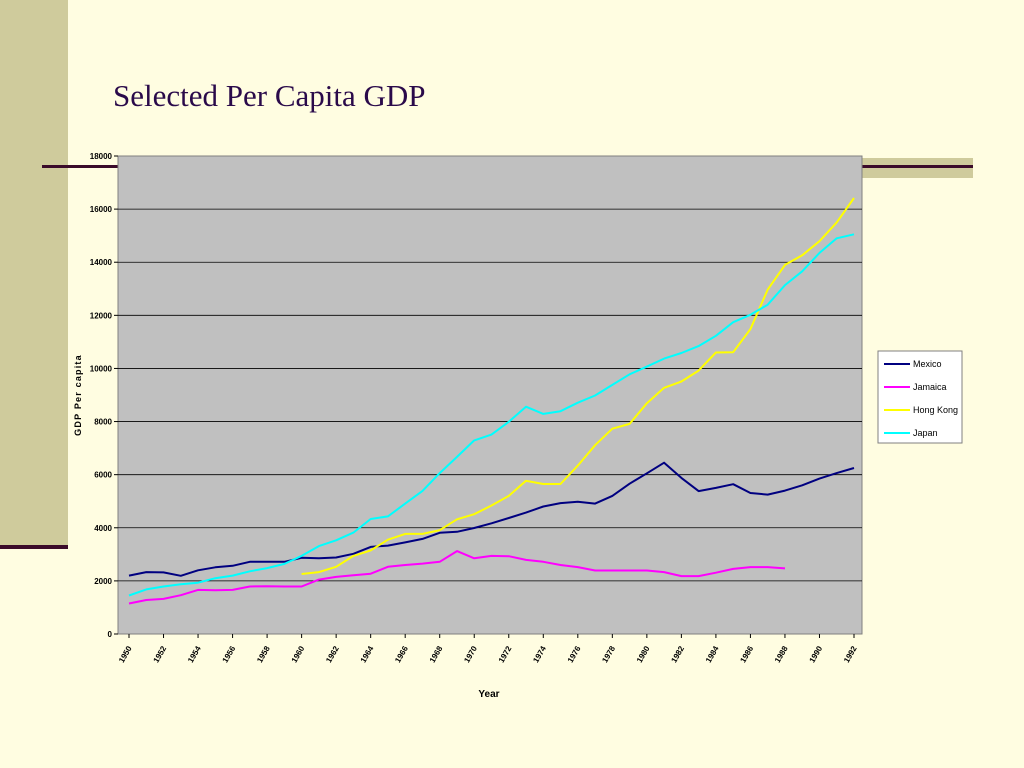 This screenshot has width=1024, height=768. Describe the element at coordinates (746, 654) in the screenshot. I see `x-tick-label: 1986` at that location.